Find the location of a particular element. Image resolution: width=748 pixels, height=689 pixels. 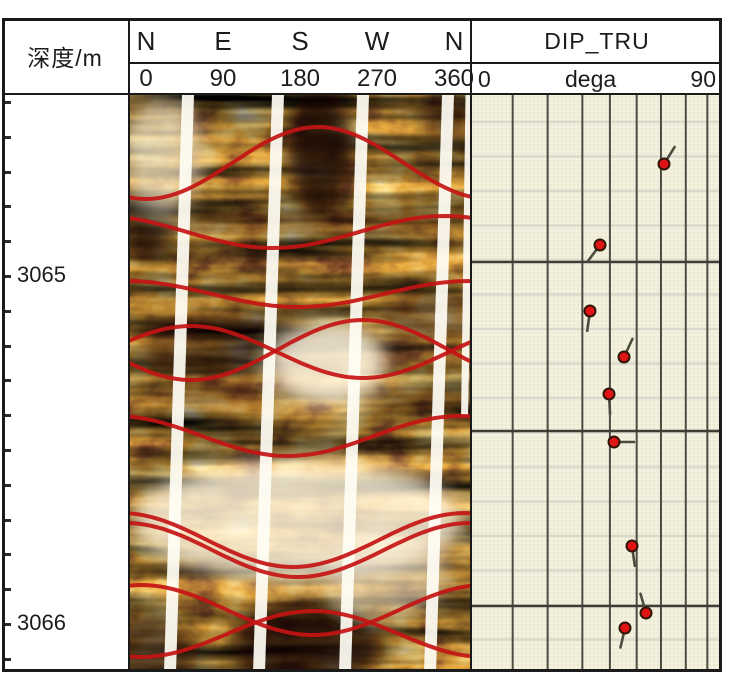

image-dip-divider is located at coordinates (471, 345).